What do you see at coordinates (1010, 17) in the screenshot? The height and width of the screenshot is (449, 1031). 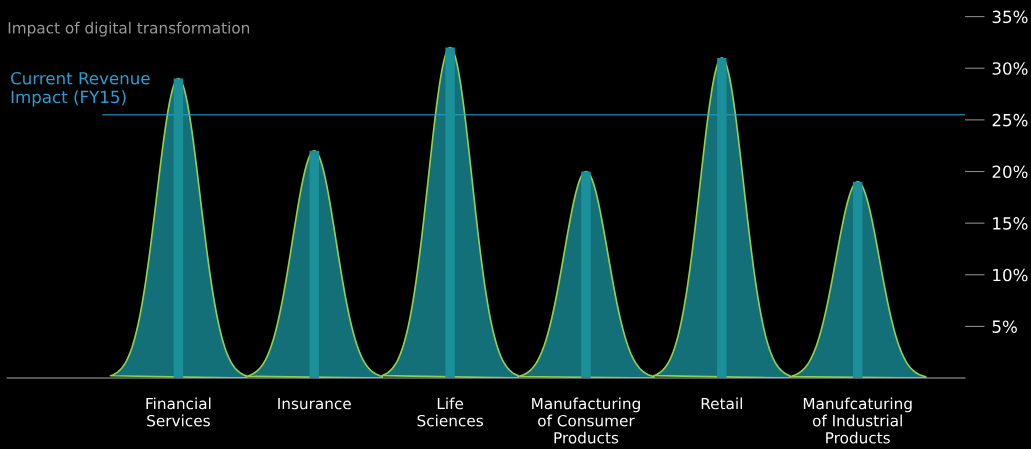 I see `y-tick-label: 35%` at bounding box center [1010, 17].